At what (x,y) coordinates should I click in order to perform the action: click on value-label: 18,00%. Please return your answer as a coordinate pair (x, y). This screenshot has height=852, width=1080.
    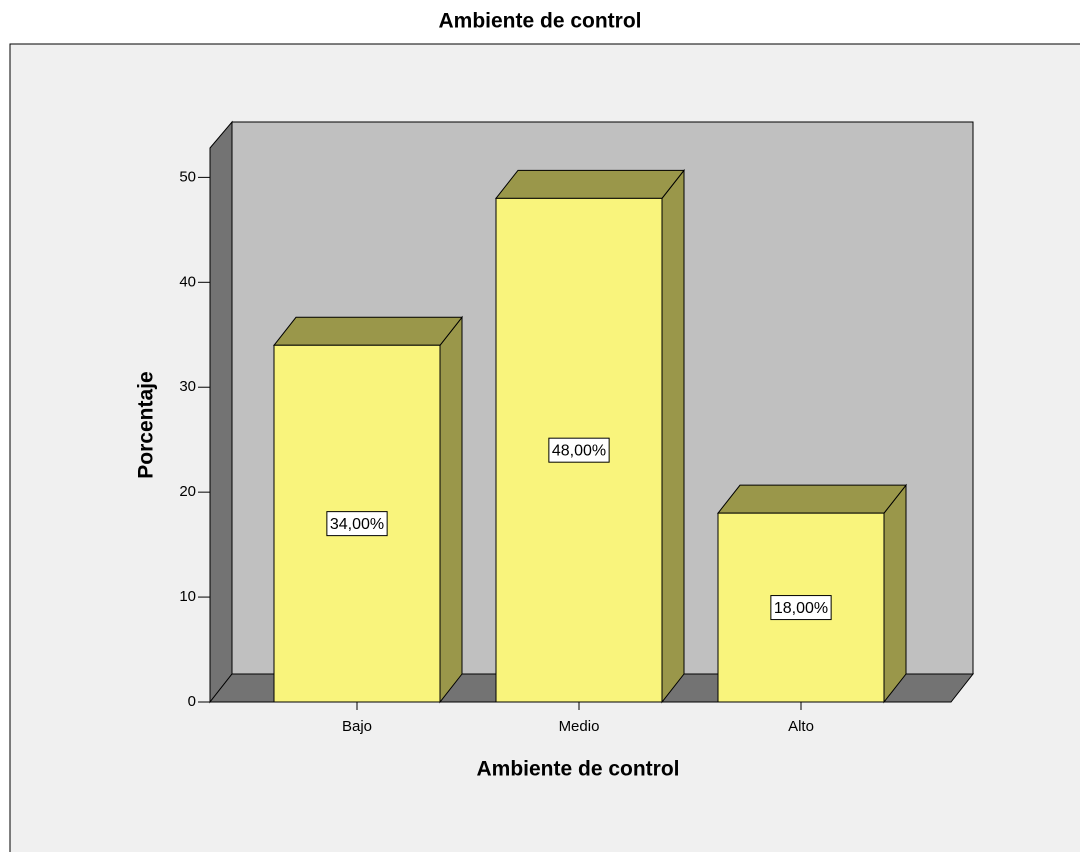
    Looking at the image, I should click on (801, 608).